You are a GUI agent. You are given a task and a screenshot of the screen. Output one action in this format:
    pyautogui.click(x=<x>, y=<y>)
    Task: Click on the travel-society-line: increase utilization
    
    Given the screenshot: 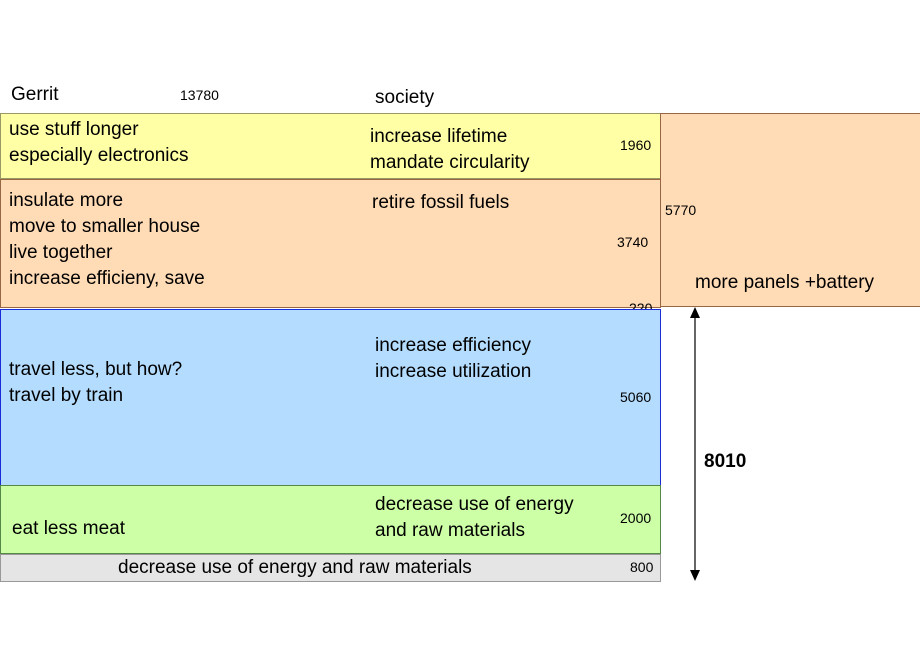 What is the action you would take?
    pyautogui.click(x=453, y=371)
    